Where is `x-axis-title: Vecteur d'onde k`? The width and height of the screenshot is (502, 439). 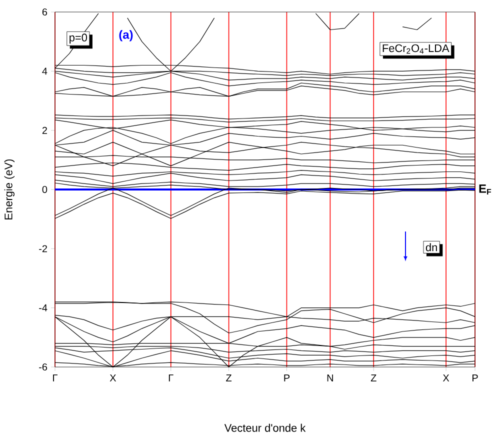
x-axis-title: Vecteur d'onde k is located at coordinates (265, 428).